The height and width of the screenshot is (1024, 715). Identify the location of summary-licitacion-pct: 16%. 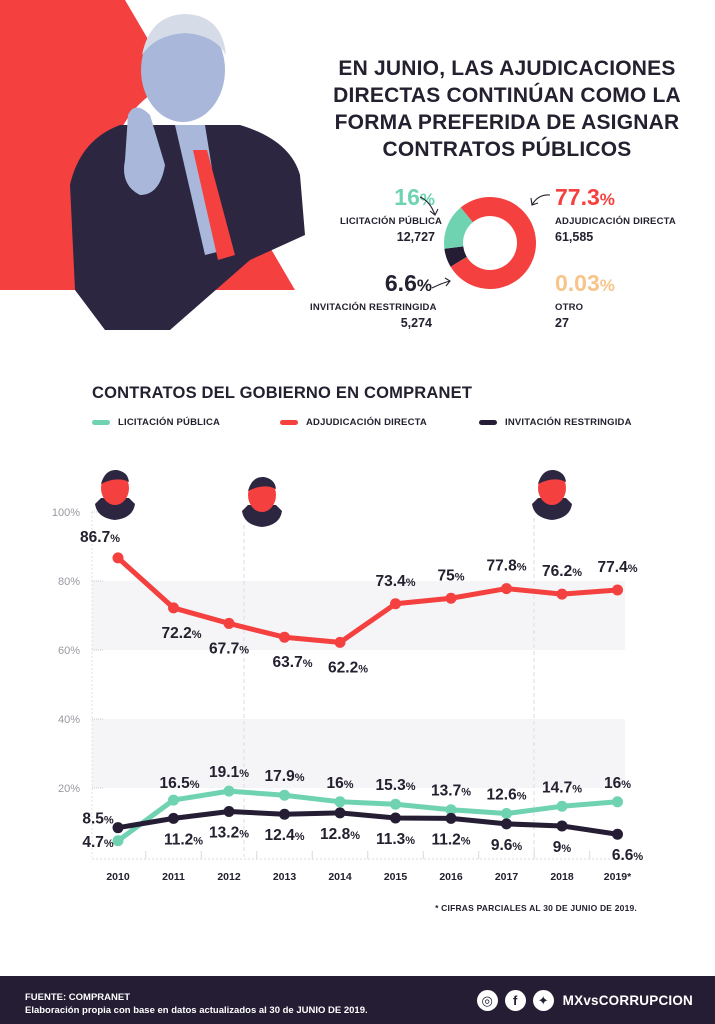
(387, 198).